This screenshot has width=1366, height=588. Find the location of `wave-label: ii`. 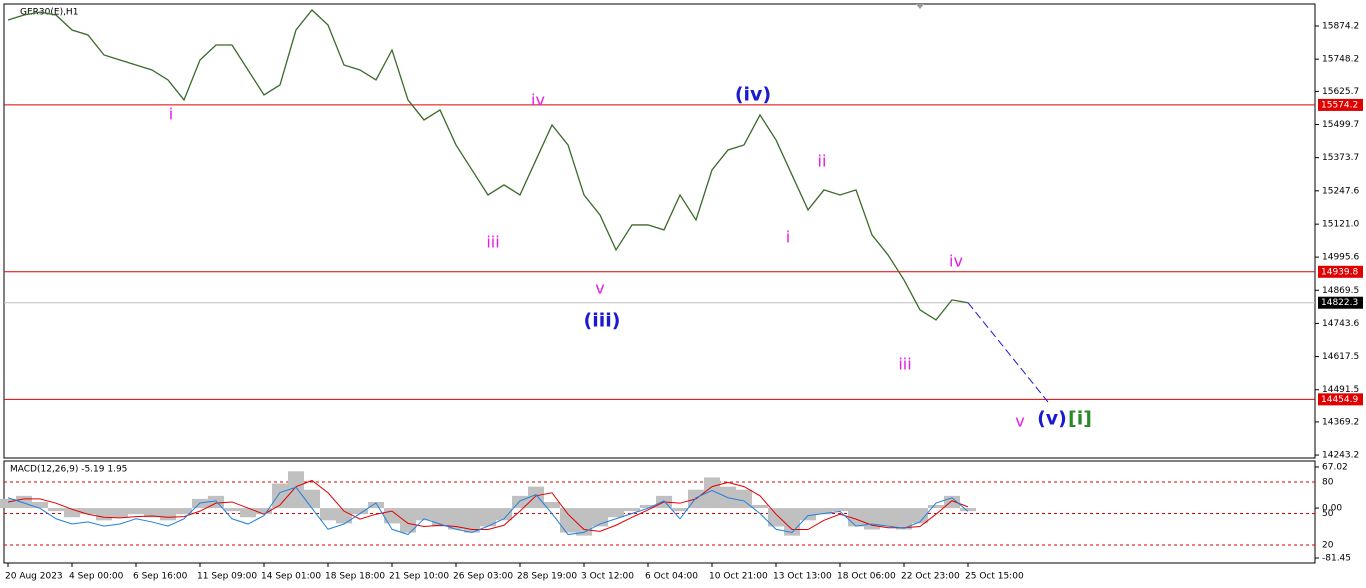

wave-label: ii is located at coordinates (822, 161).